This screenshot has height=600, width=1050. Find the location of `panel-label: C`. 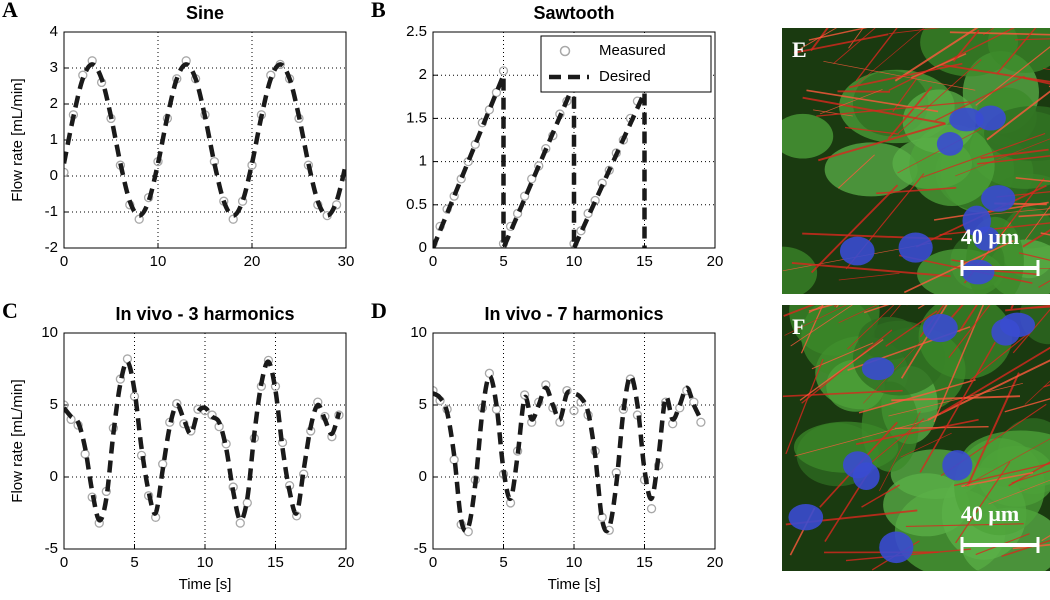

panel-label: C is located at coordinates (10, 310).